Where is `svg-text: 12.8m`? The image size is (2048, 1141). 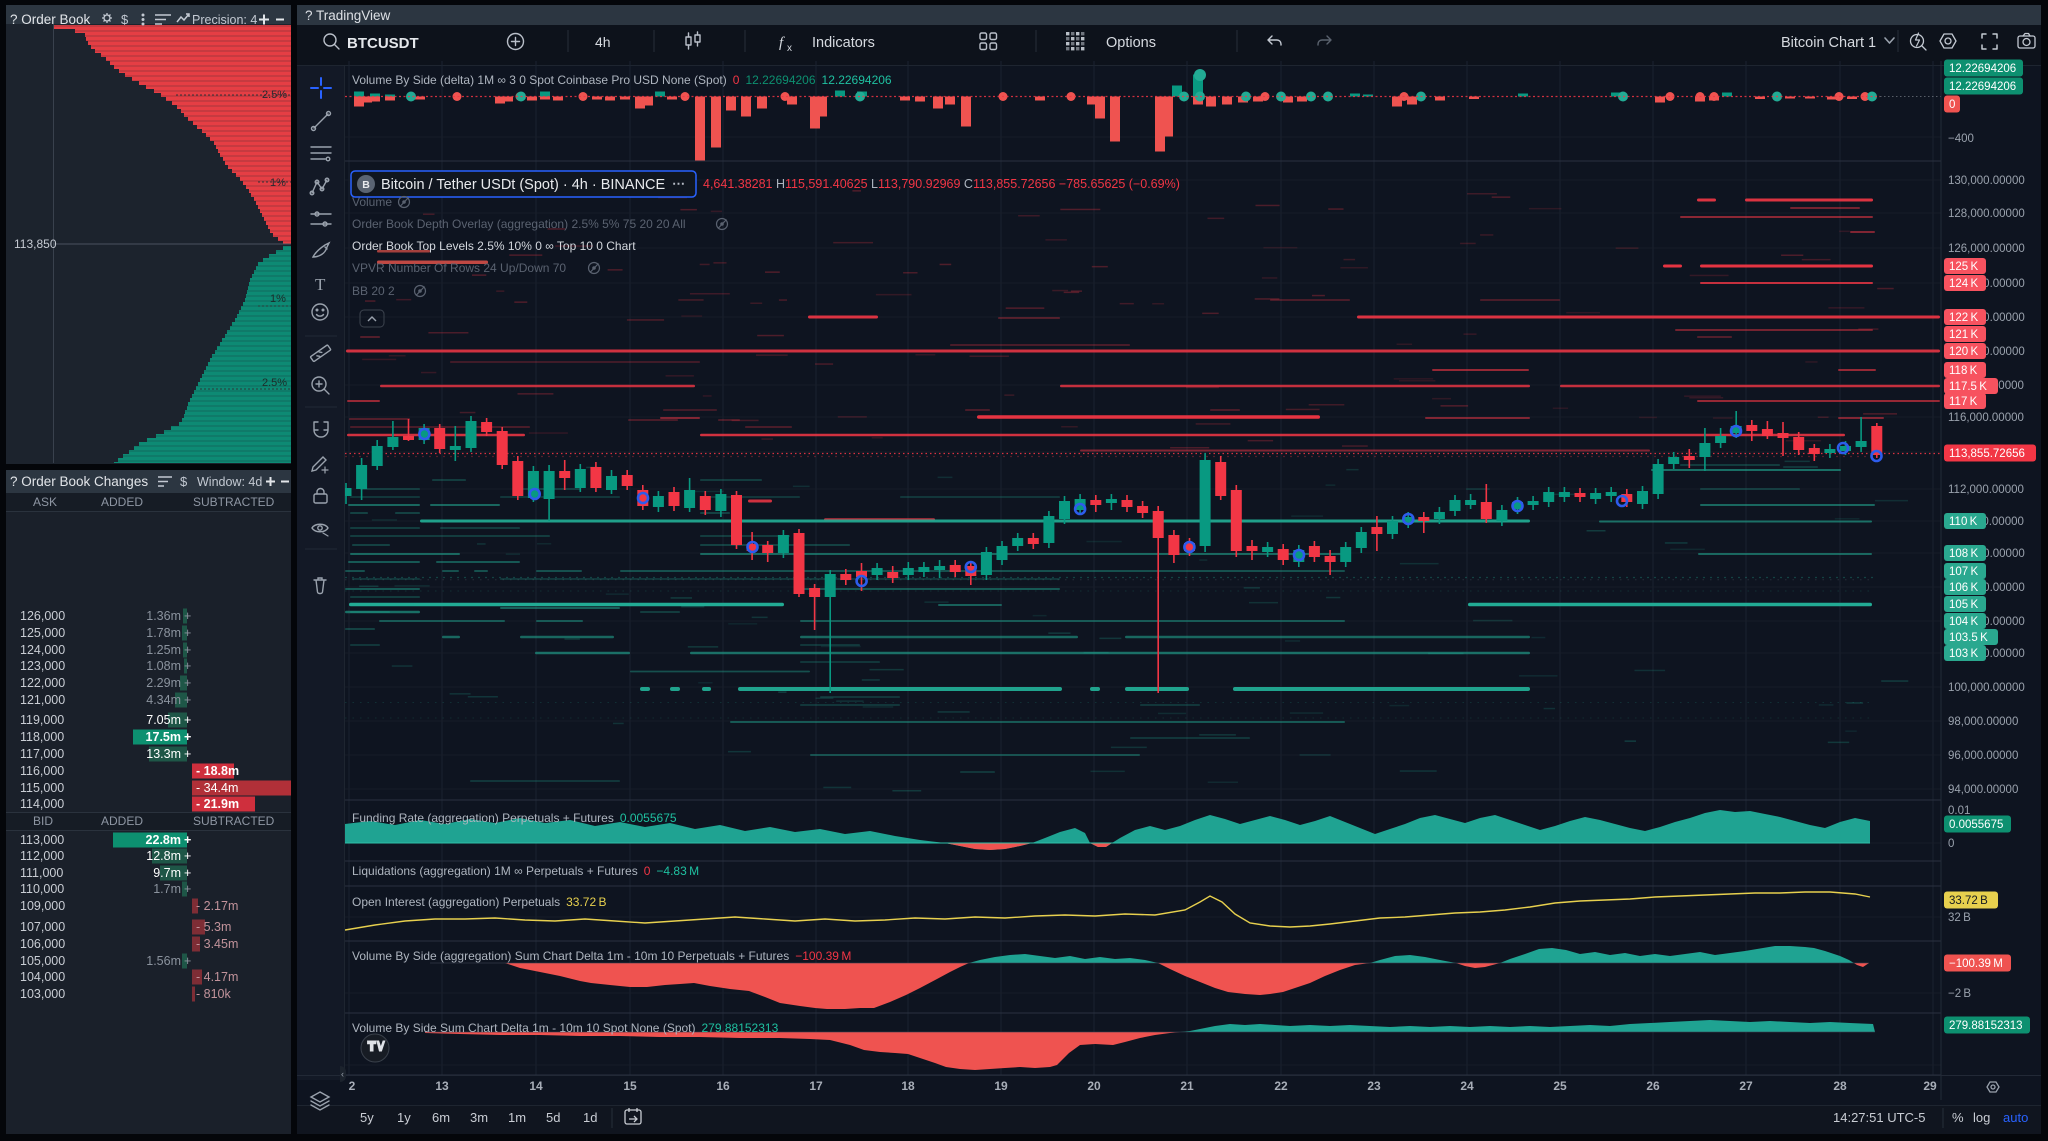 svg-text: 12.8m is located at coordinates (163, 856).